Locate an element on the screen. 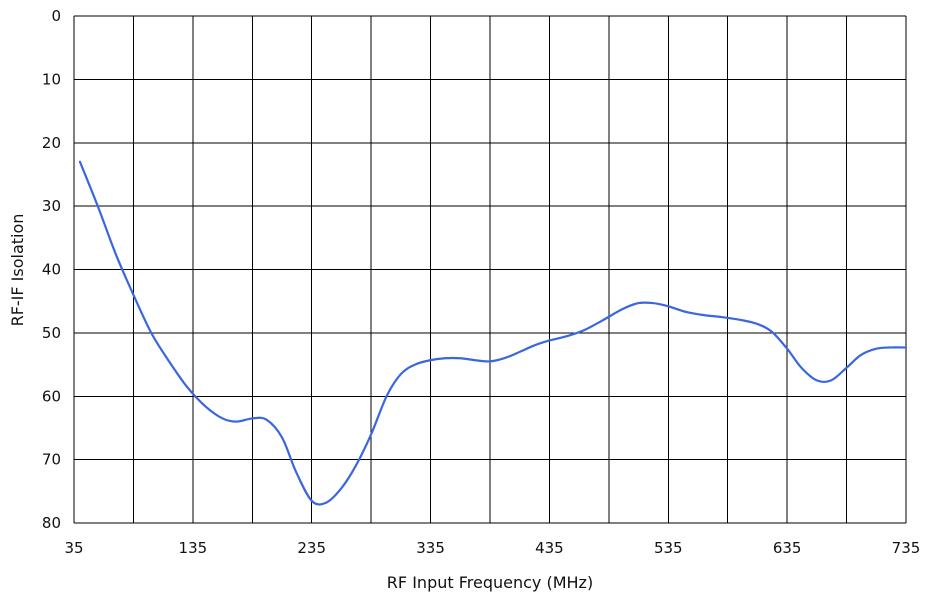 The height and width of the screenshot is (597, 925). x-tick-label-635: 635 is located at coordinates (787, 548).